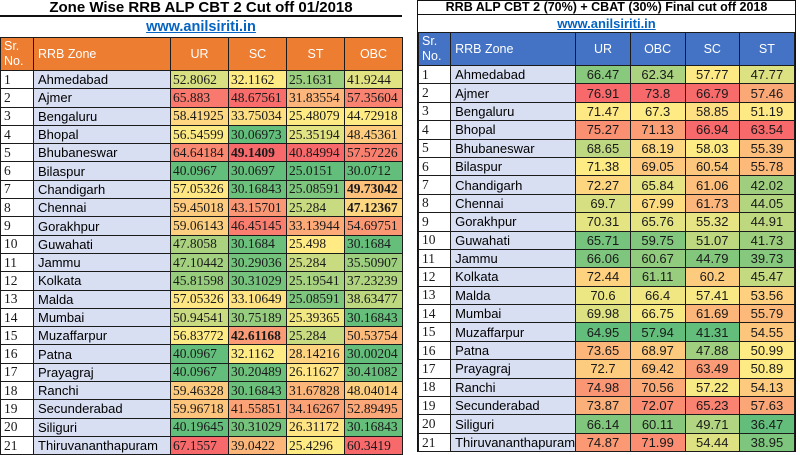  I want to click on cutoff-value-cell: 25.284, so click(315, 208).